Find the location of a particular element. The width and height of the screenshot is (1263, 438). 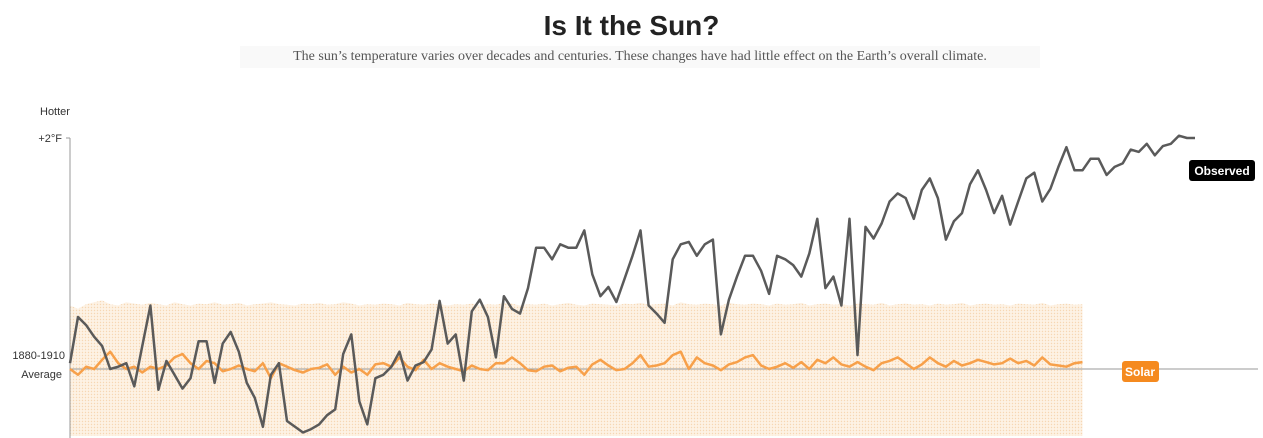

y-axis-header: Hotter is located at coordinates (55, 112).